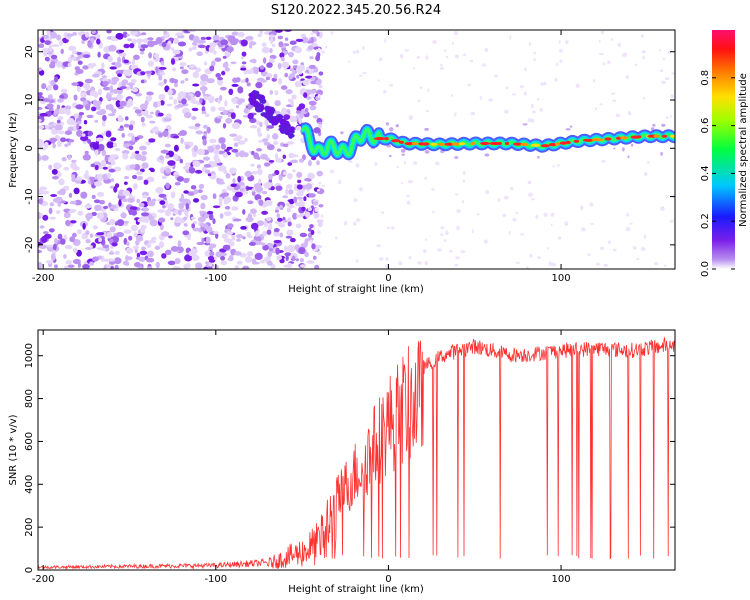  I want to click on y-tick-label: 0, so click(29, 148).